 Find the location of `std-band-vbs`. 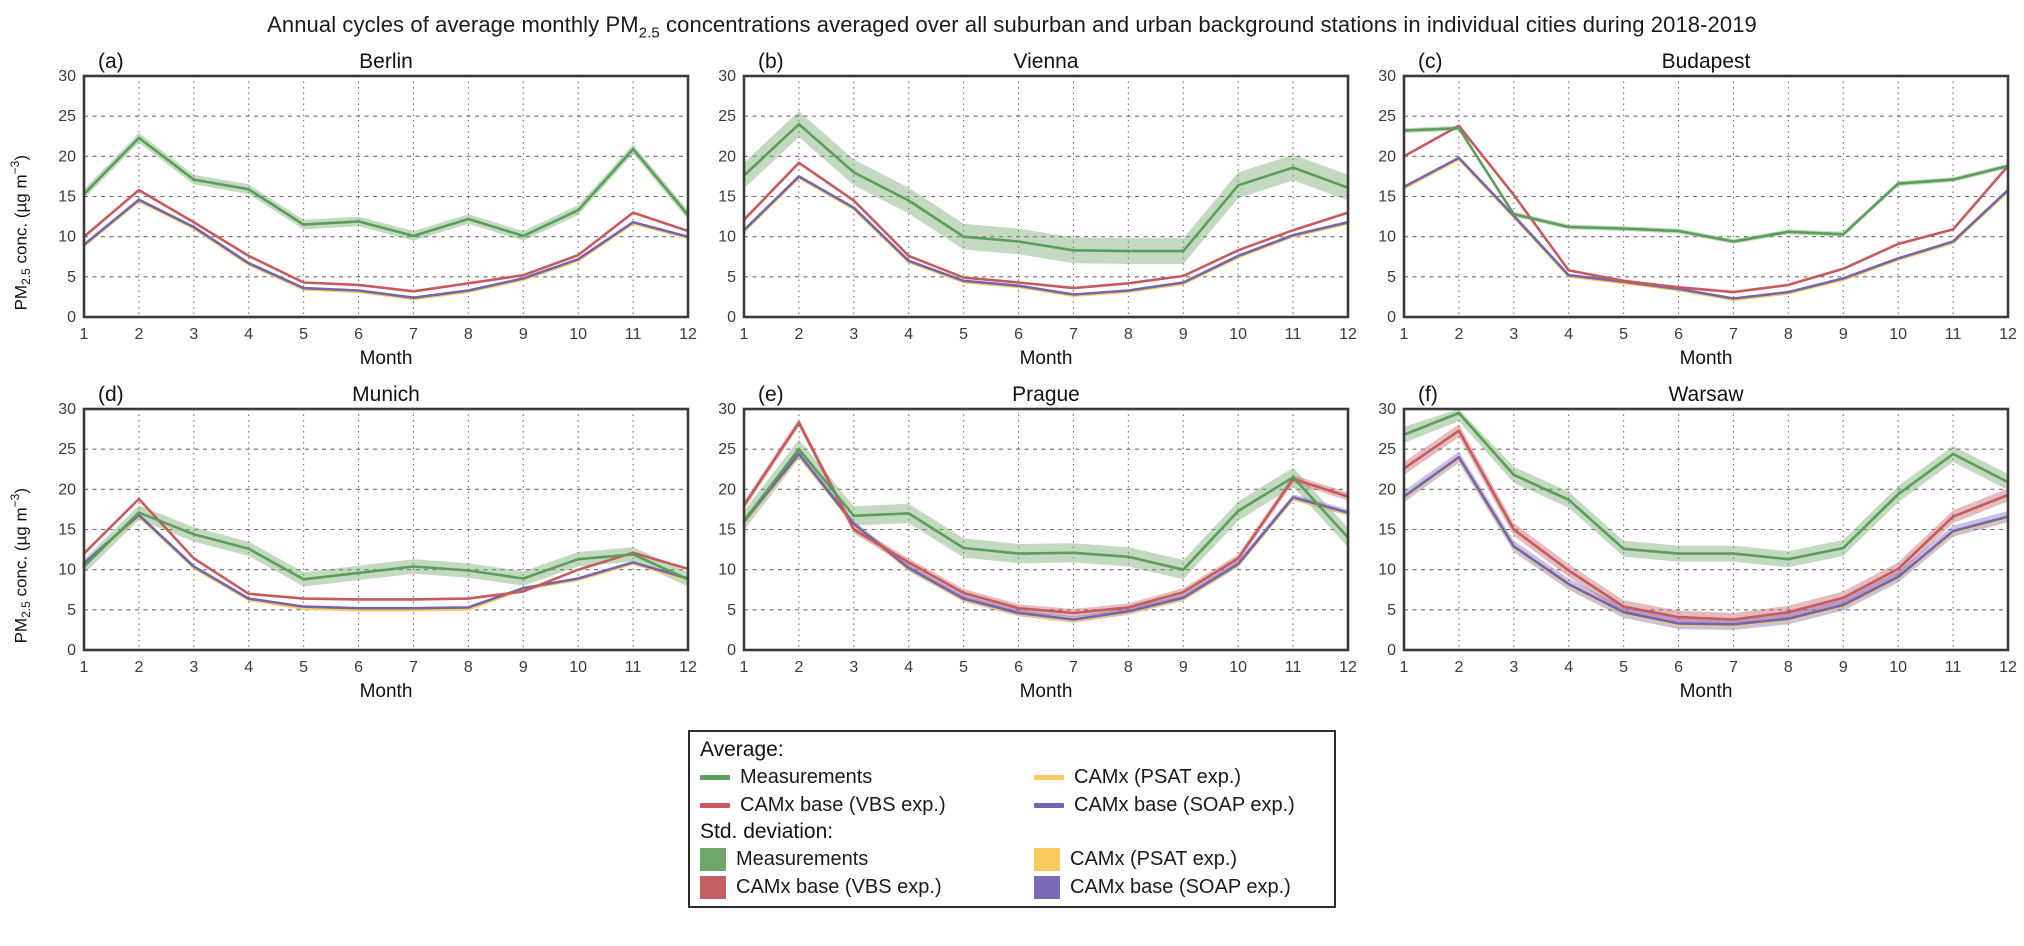

std-band-vbs is located at coordinates (1706, 525).